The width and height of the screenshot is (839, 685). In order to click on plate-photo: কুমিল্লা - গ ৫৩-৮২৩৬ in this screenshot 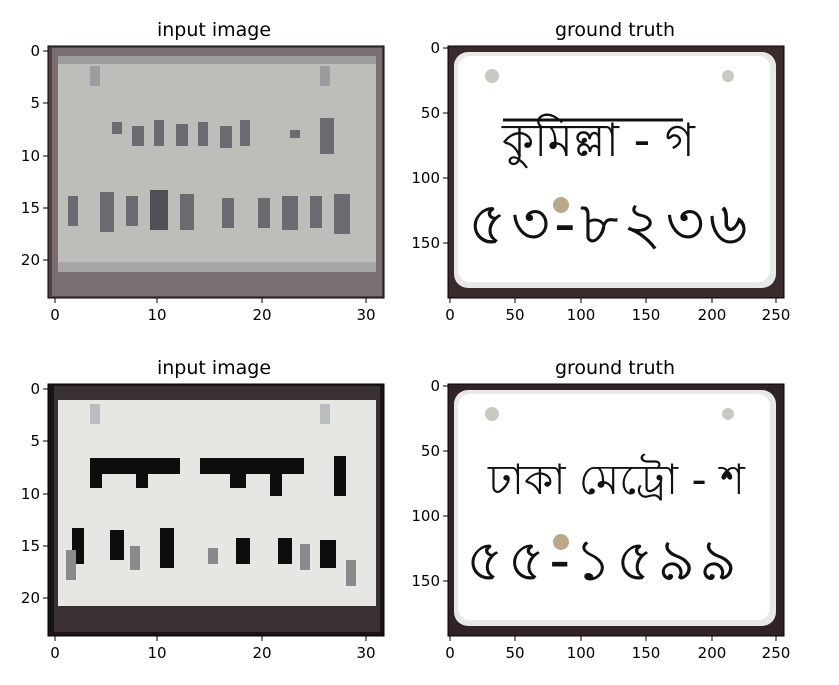, I will do `click(616, 172)`.